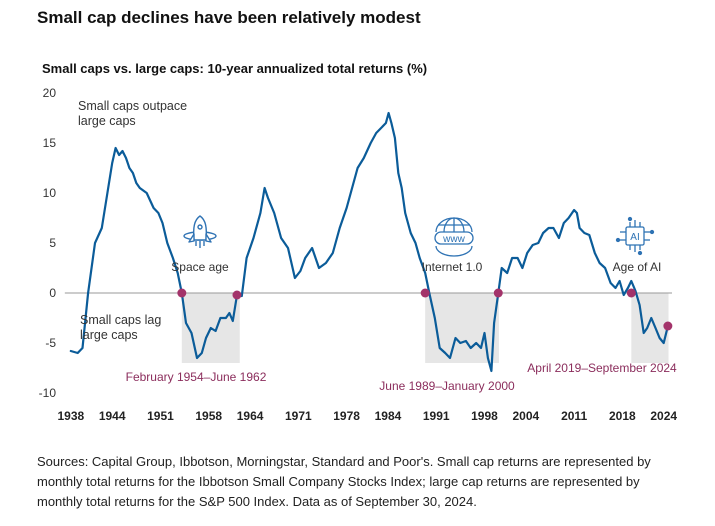 Image resolution: width=715 pixels, height=526 pixels. What do you see at coordinates (453, 239) in the screenshot?
I see `svg-text: www` at bounding box center [453, 239].